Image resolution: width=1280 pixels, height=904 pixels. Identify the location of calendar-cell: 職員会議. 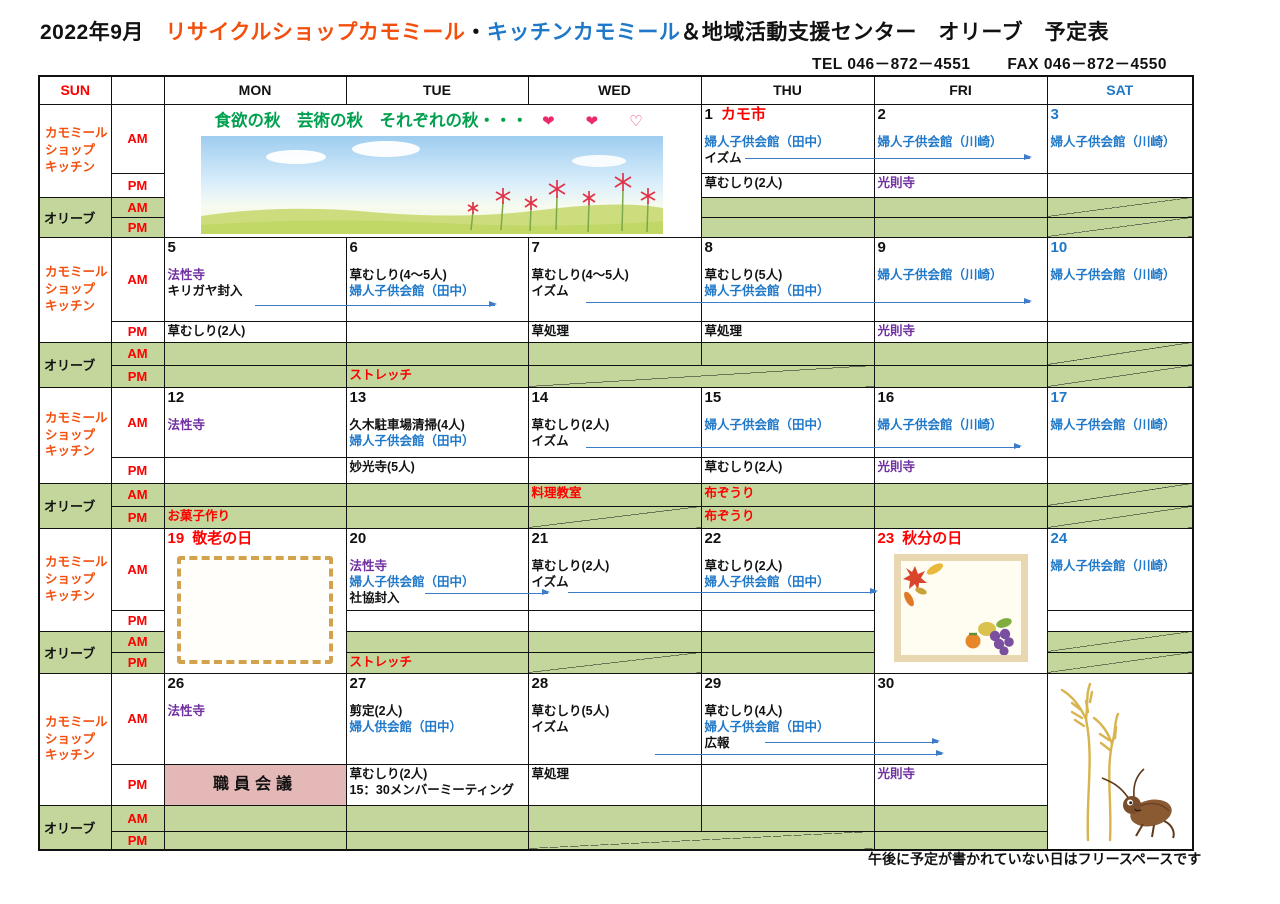
(255, 784).